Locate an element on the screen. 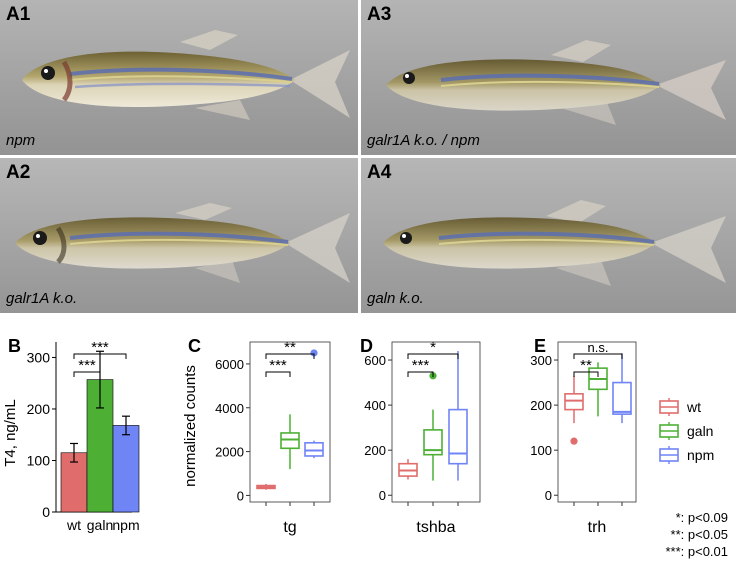  panel-label: A3 is located at coordinates (379, 14).